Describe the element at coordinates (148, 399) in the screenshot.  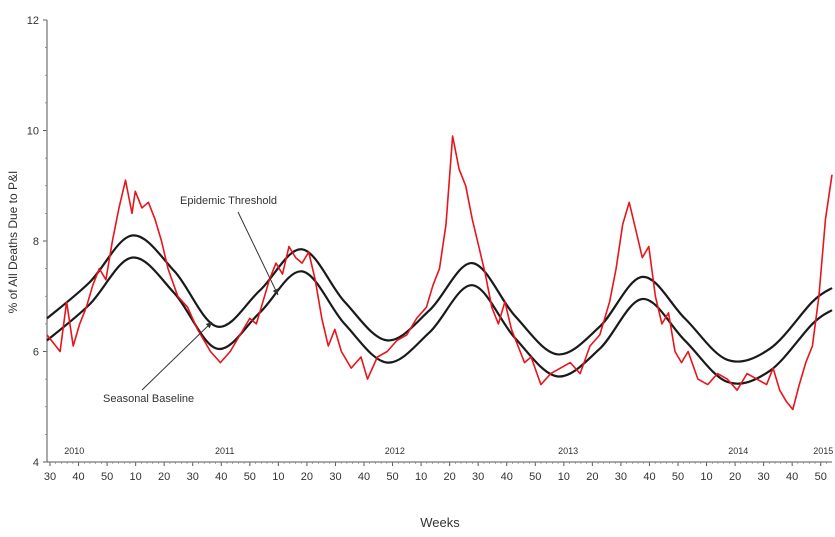
I see `annotation-seasonal-baseline: Seasonal Baseline` at that location.